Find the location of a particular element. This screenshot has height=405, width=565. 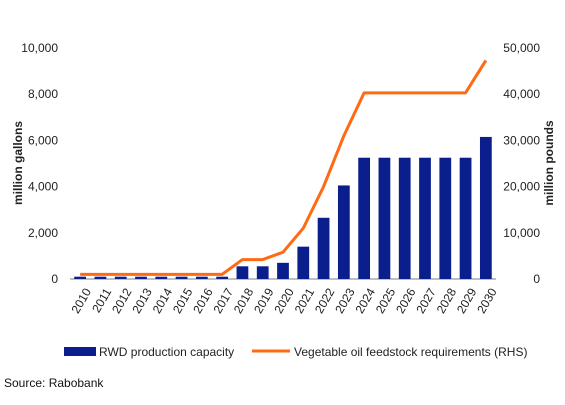

x-tick-label: 2029 is located at coordinates (467, 300).